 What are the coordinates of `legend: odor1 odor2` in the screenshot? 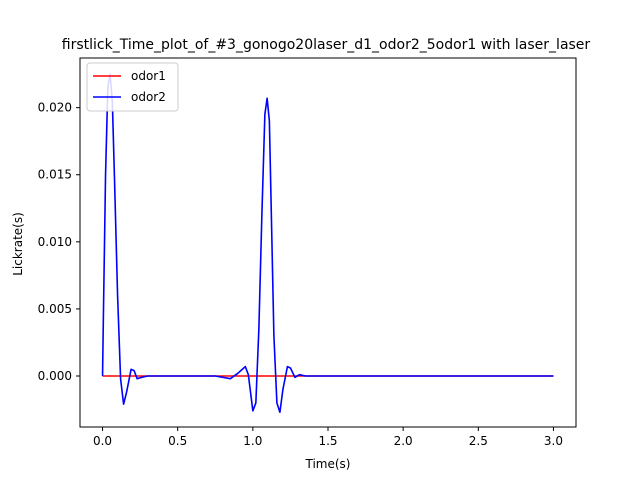 It's located at (132, 87).